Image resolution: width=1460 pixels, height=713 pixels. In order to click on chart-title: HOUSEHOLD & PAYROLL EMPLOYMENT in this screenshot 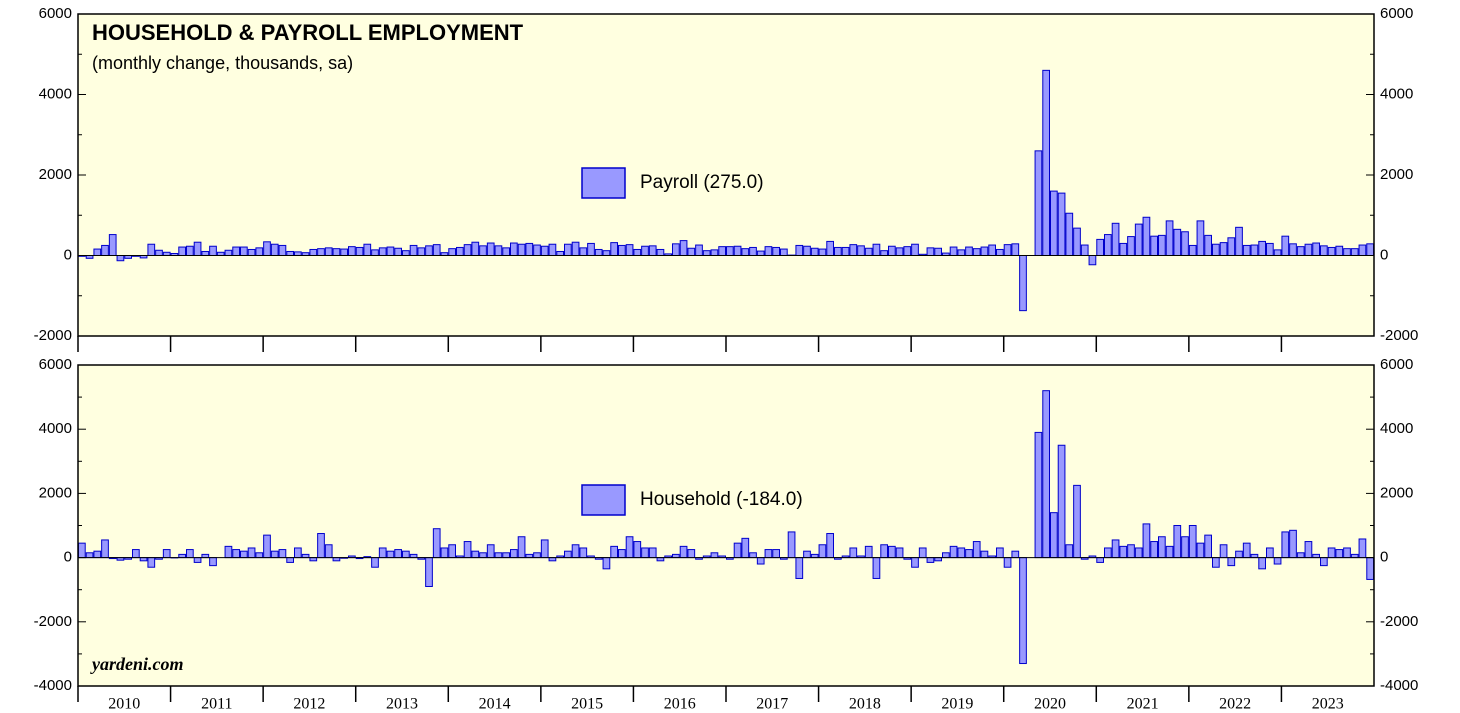, I will do `click(308, 32)`.